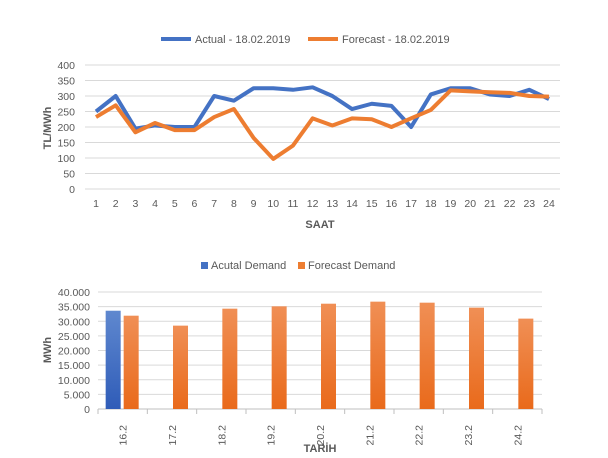  What do you see at coordinates (66, 97) in the screenshot?
I see `y-tick-label: 300` at bounding box center [66, 97].